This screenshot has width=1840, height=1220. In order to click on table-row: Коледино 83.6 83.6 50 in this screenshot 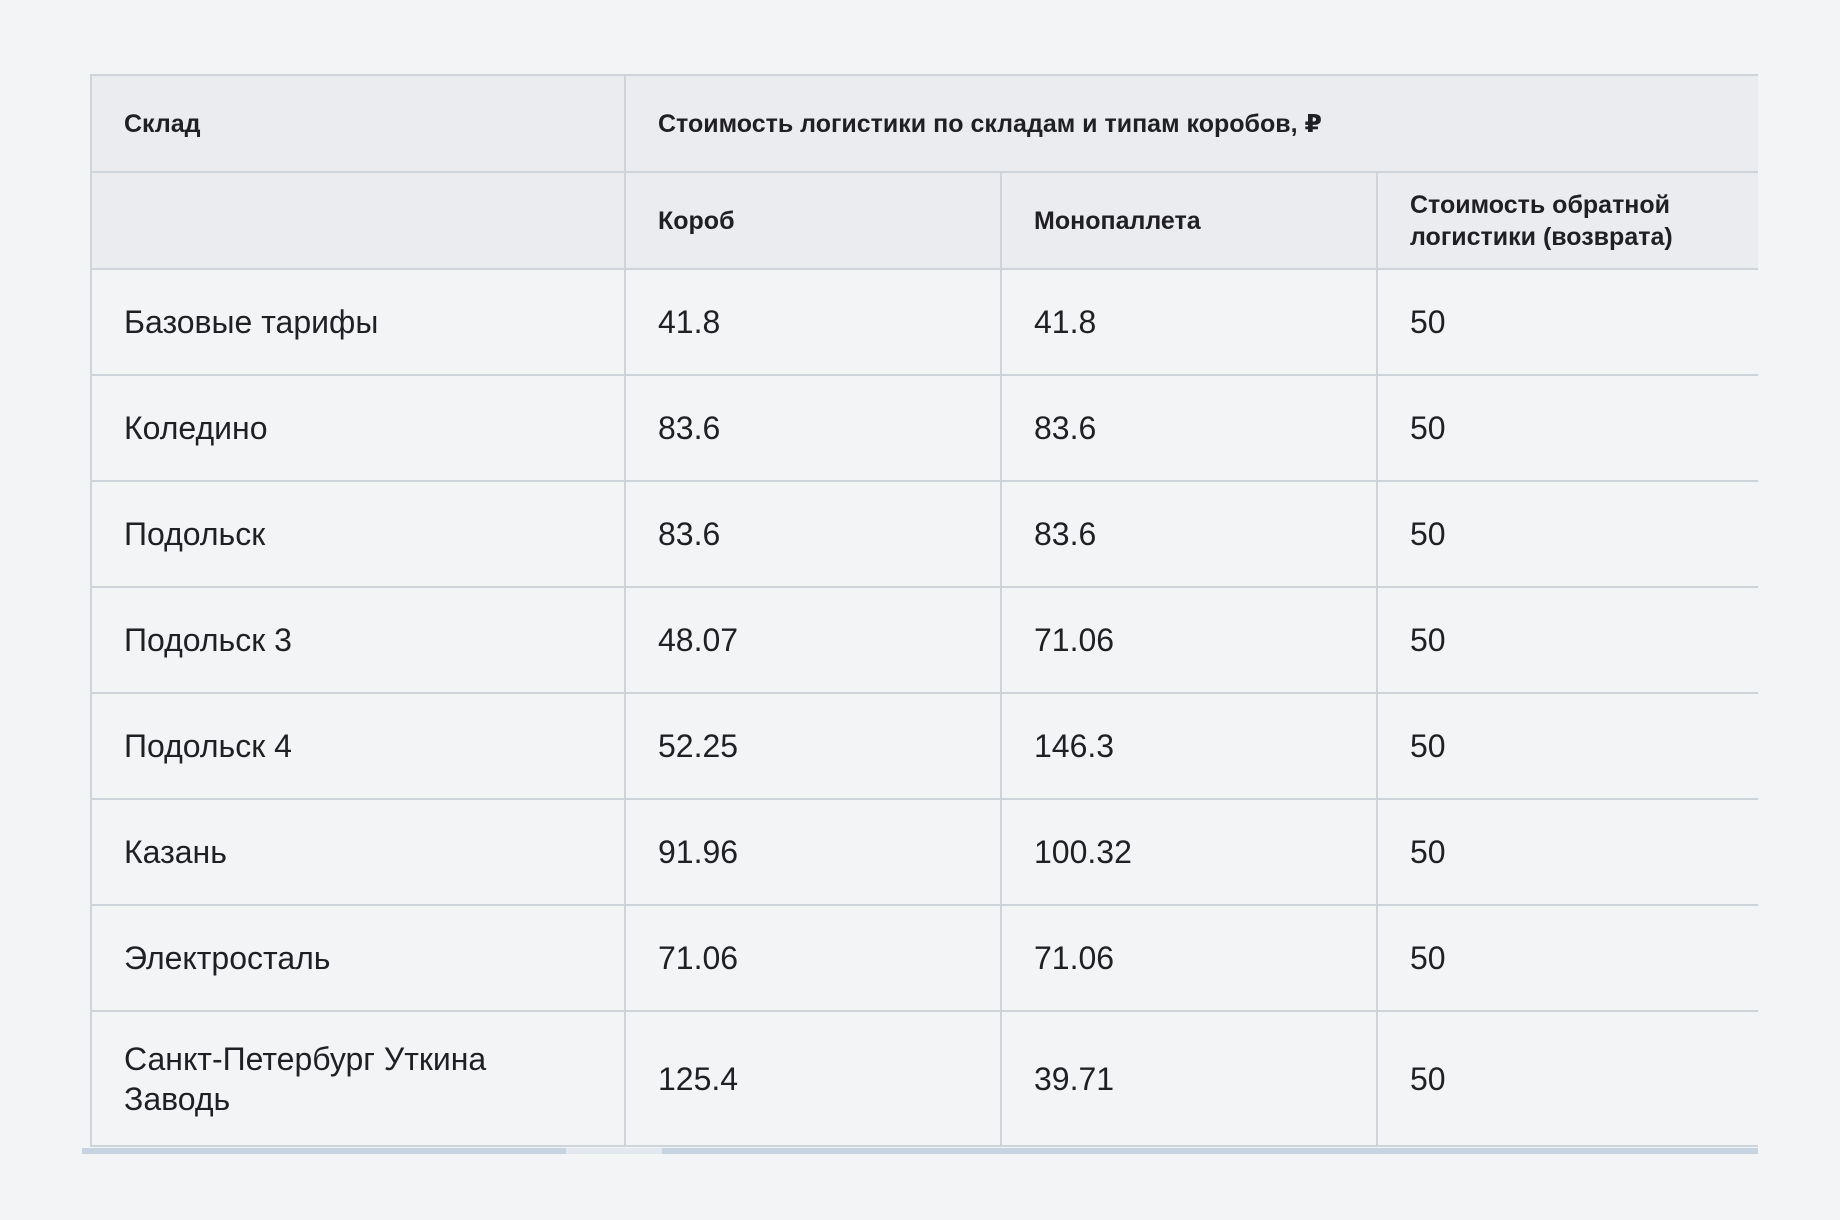, I will do `click(924, 428)`.